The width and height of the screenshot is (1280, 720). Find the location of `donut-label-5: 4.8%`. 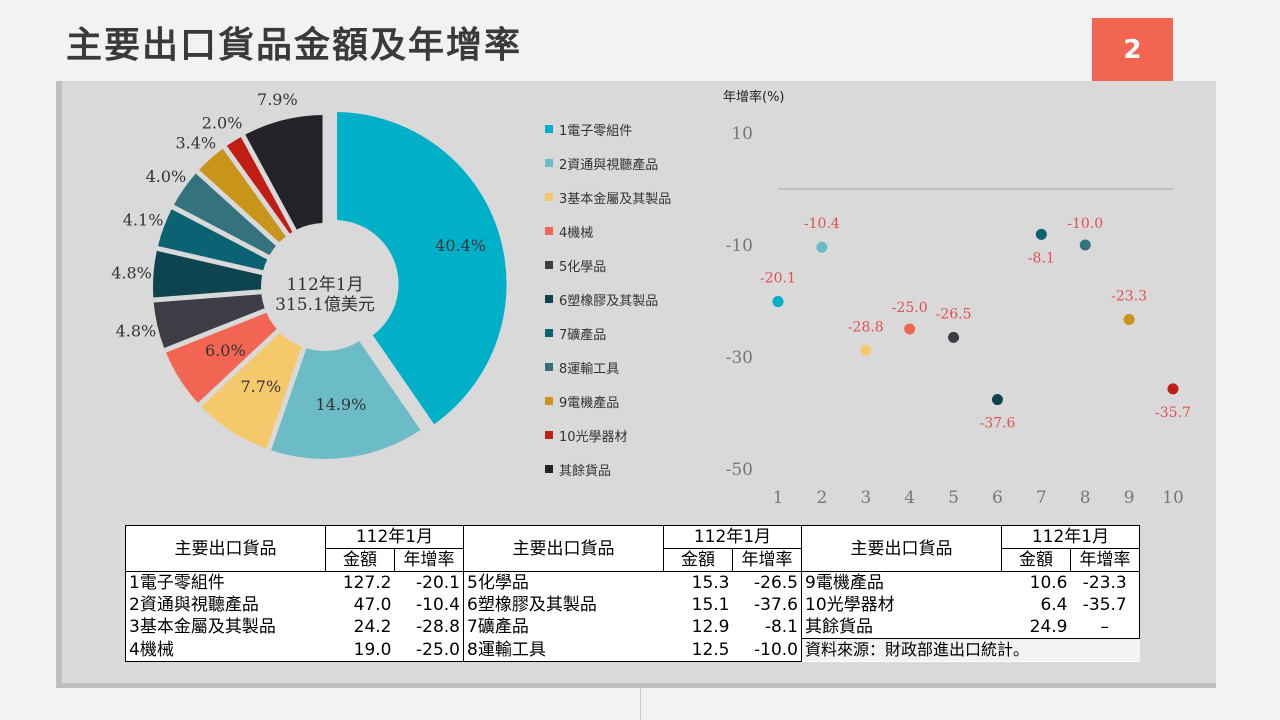

donut-label-5: 4.8% is located at coordinates (136, 331).